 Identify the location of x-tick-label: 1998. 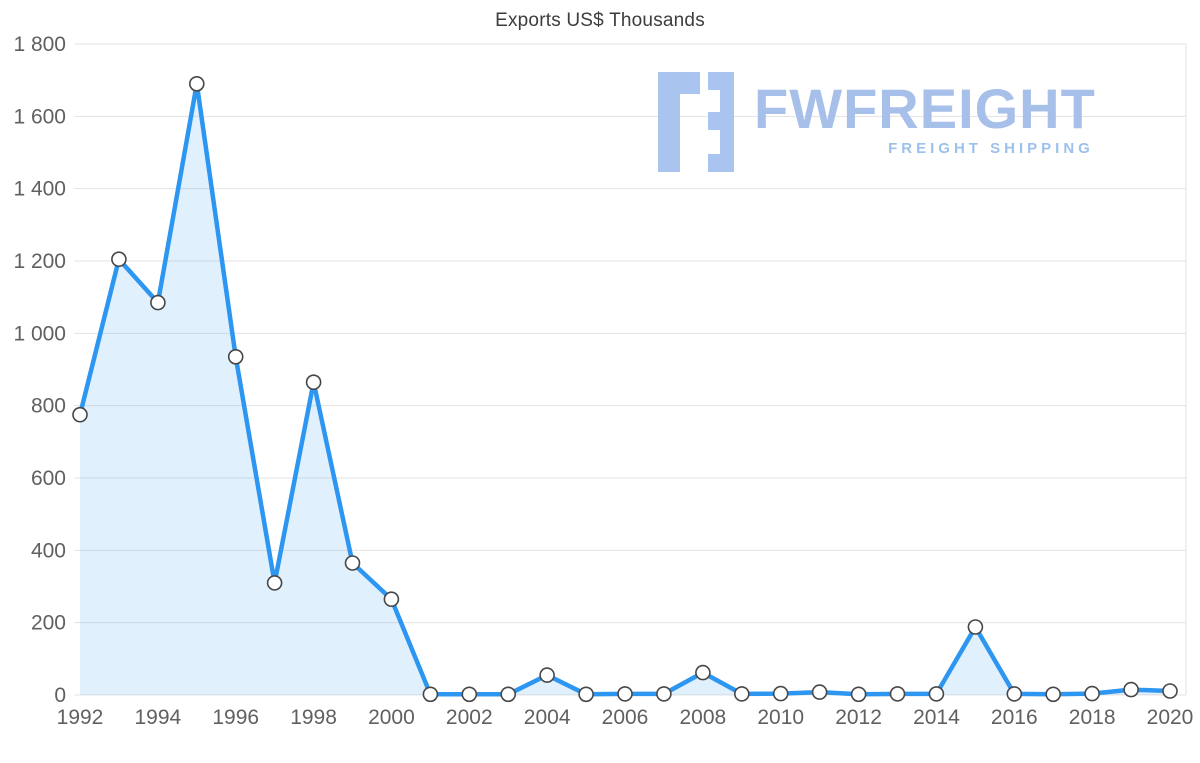
(313, 717).